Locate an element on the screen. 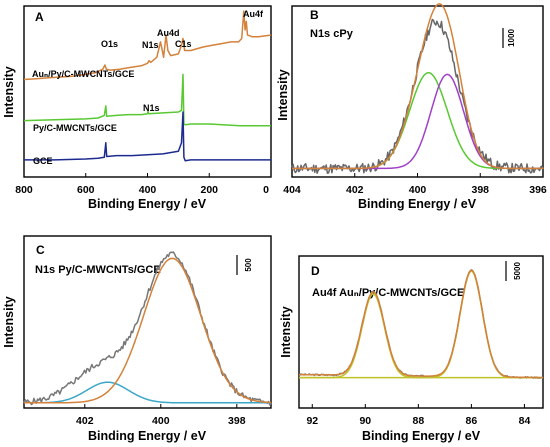 The width and height of the screenshot is (550, 447). panel-a-ticks is located at coordinates (147, 175).